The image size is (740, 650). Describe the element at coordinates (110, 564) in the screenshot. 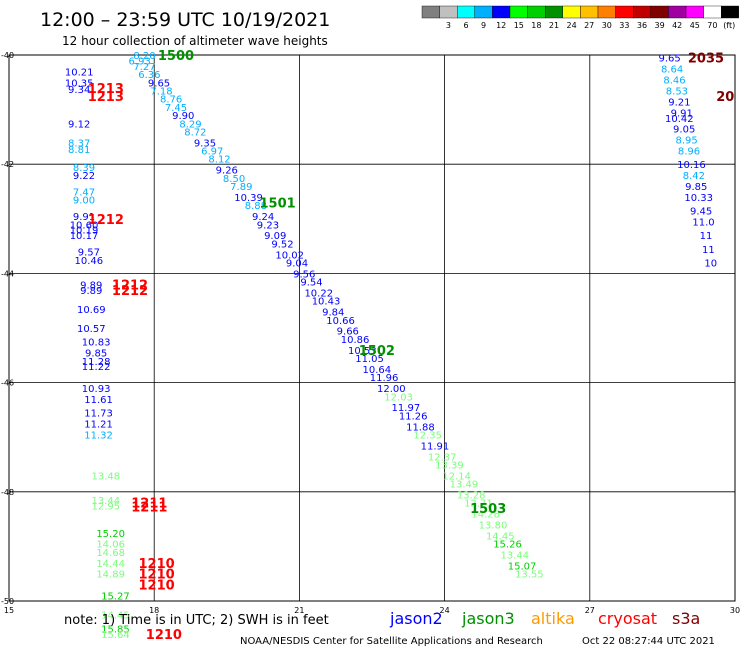

I see `swh-value: 14.44` at that location.